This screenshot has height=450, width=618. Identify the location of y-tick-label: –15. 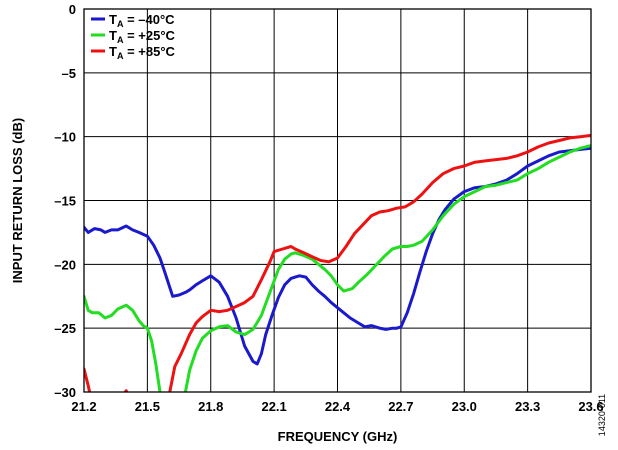
(65, 201).